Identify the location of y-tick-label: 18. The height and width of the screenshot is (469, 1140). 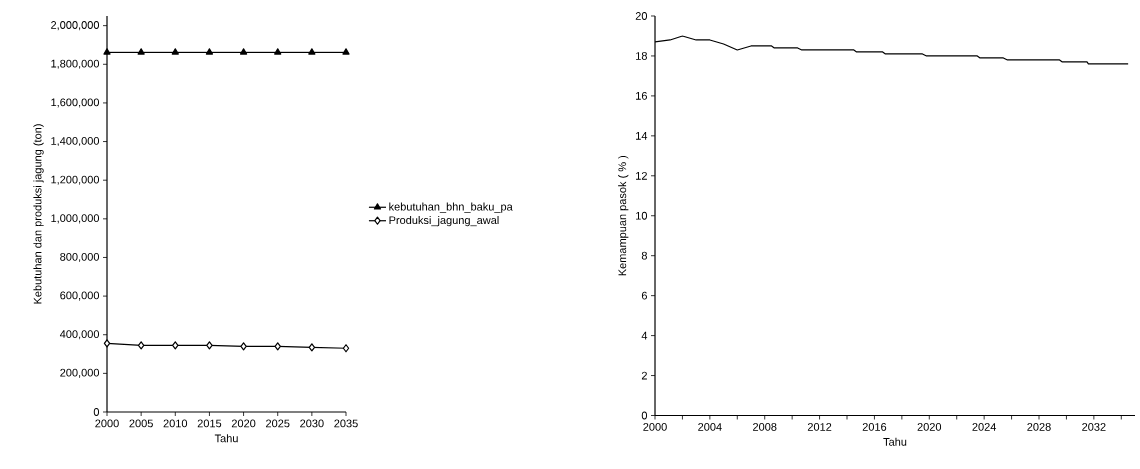
(641, 56).